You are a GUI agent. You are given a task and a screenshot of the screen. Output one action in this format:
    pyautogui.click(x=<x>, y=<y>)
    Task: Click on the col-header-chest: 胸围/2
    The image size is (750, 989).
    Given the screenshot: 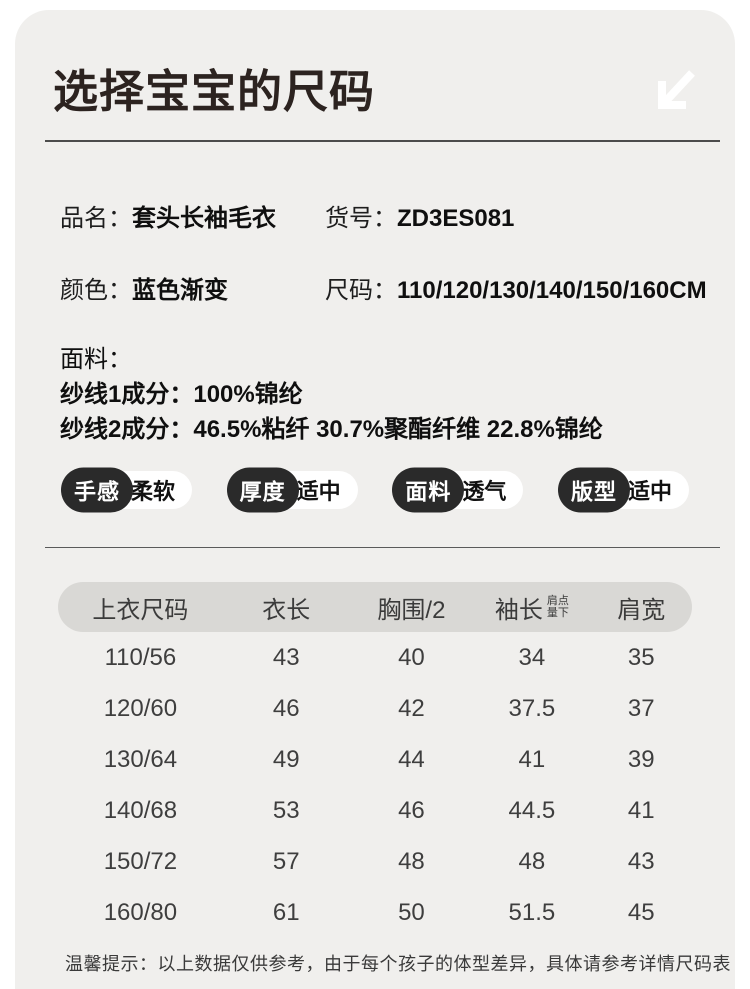 What is the action you would take?
    pyautogui.click(x=411, y=610)
    